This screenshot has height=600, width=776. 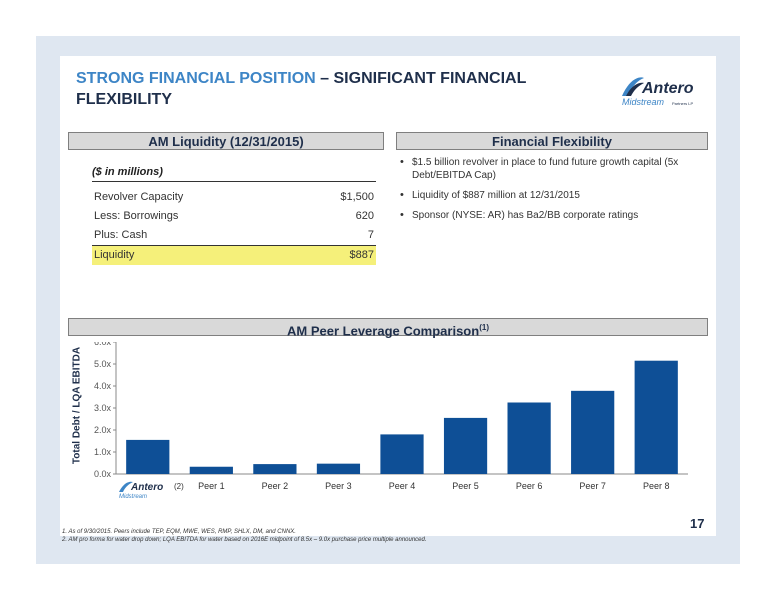 I want to click on liquidity-unit-label: ($ in millions), so click(x=127, y=172).